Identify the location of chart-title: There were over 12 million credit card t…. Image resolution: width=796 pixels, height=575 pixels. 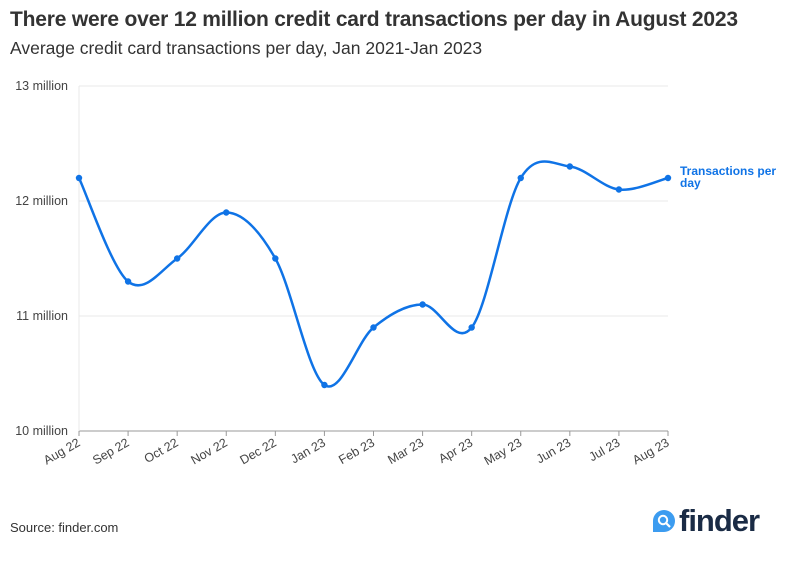
(374, 19).